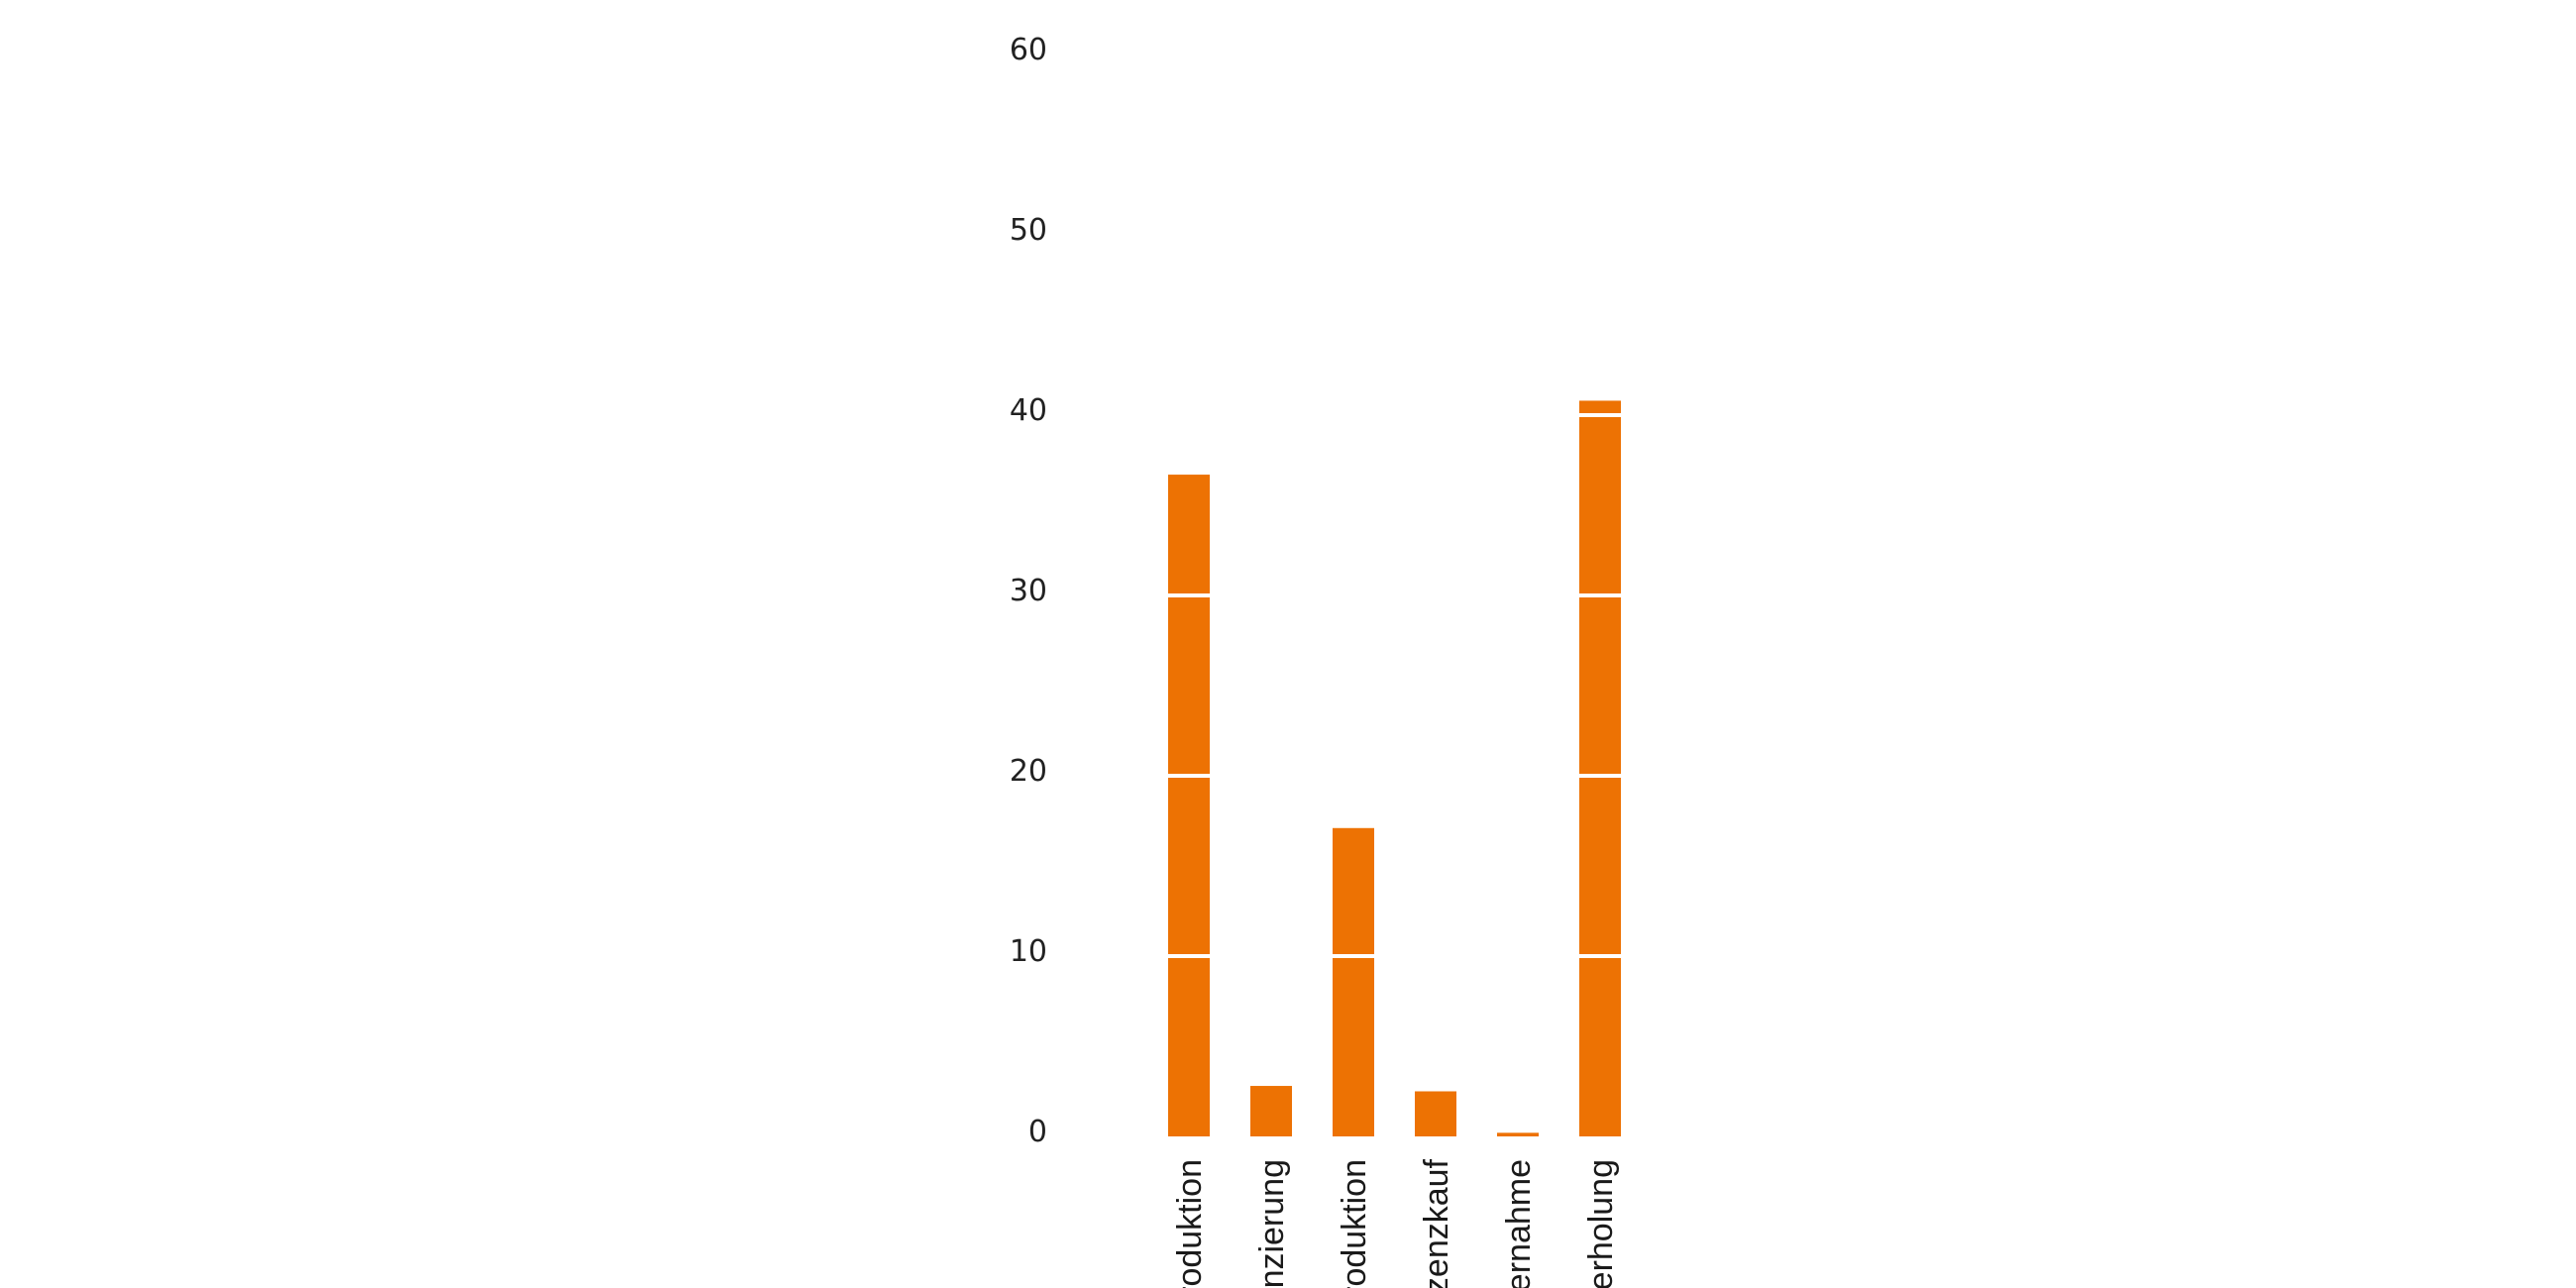  What do you see at coordinates (1028, 50) in the screenshot?
I see `y-tick-label: 60` at bounding box center [1028, 50].